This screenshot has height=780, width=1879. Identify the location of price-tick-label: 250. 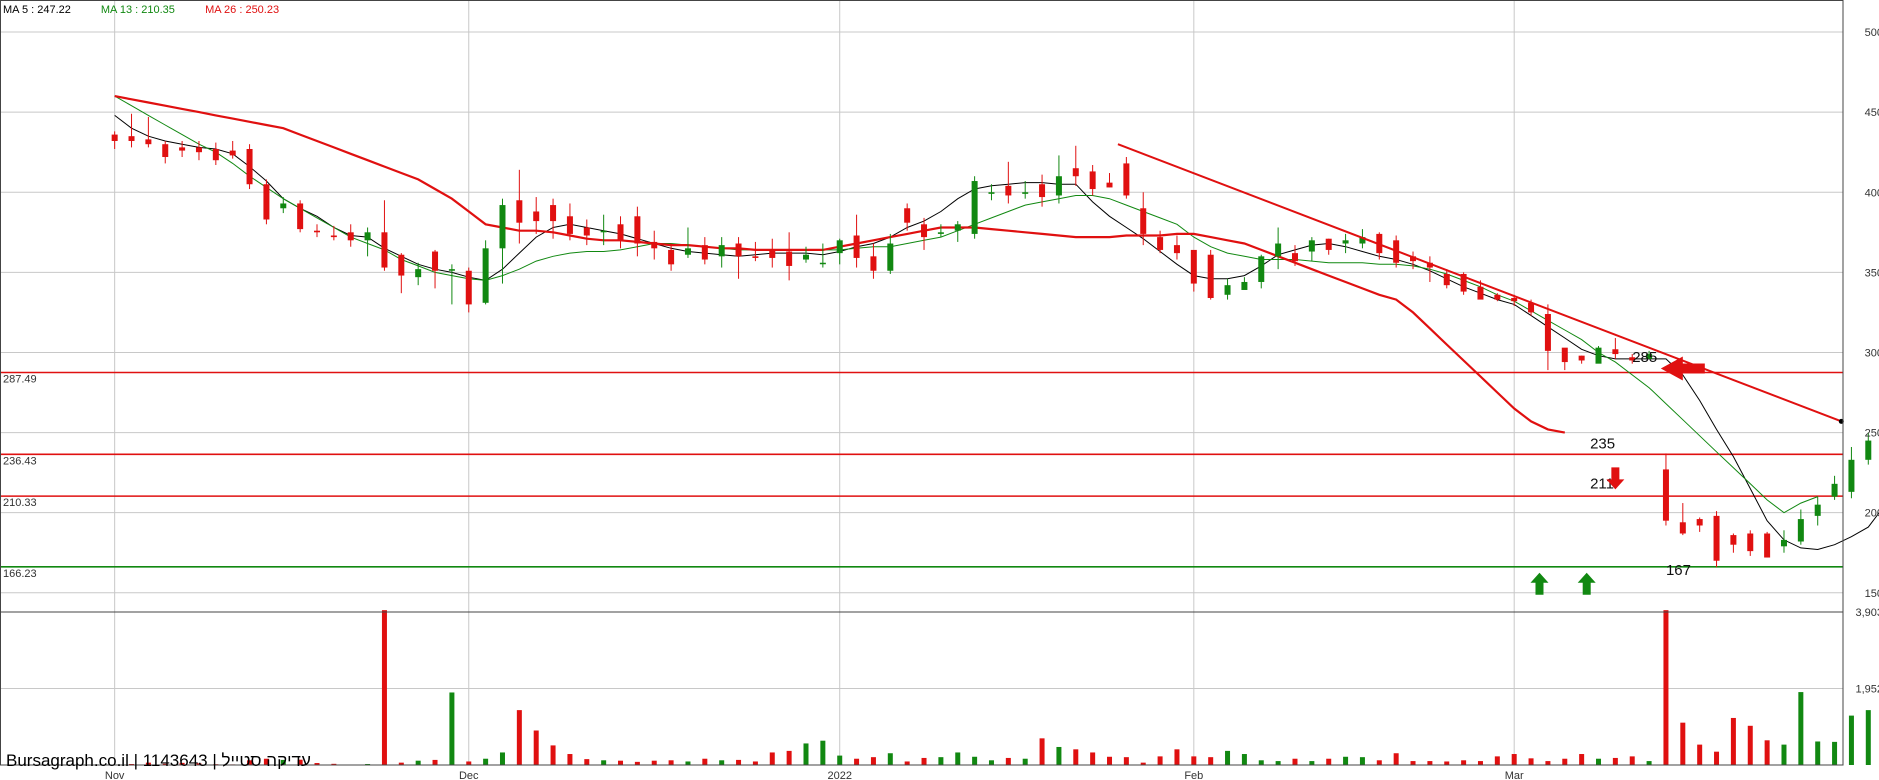
(1872, 434).